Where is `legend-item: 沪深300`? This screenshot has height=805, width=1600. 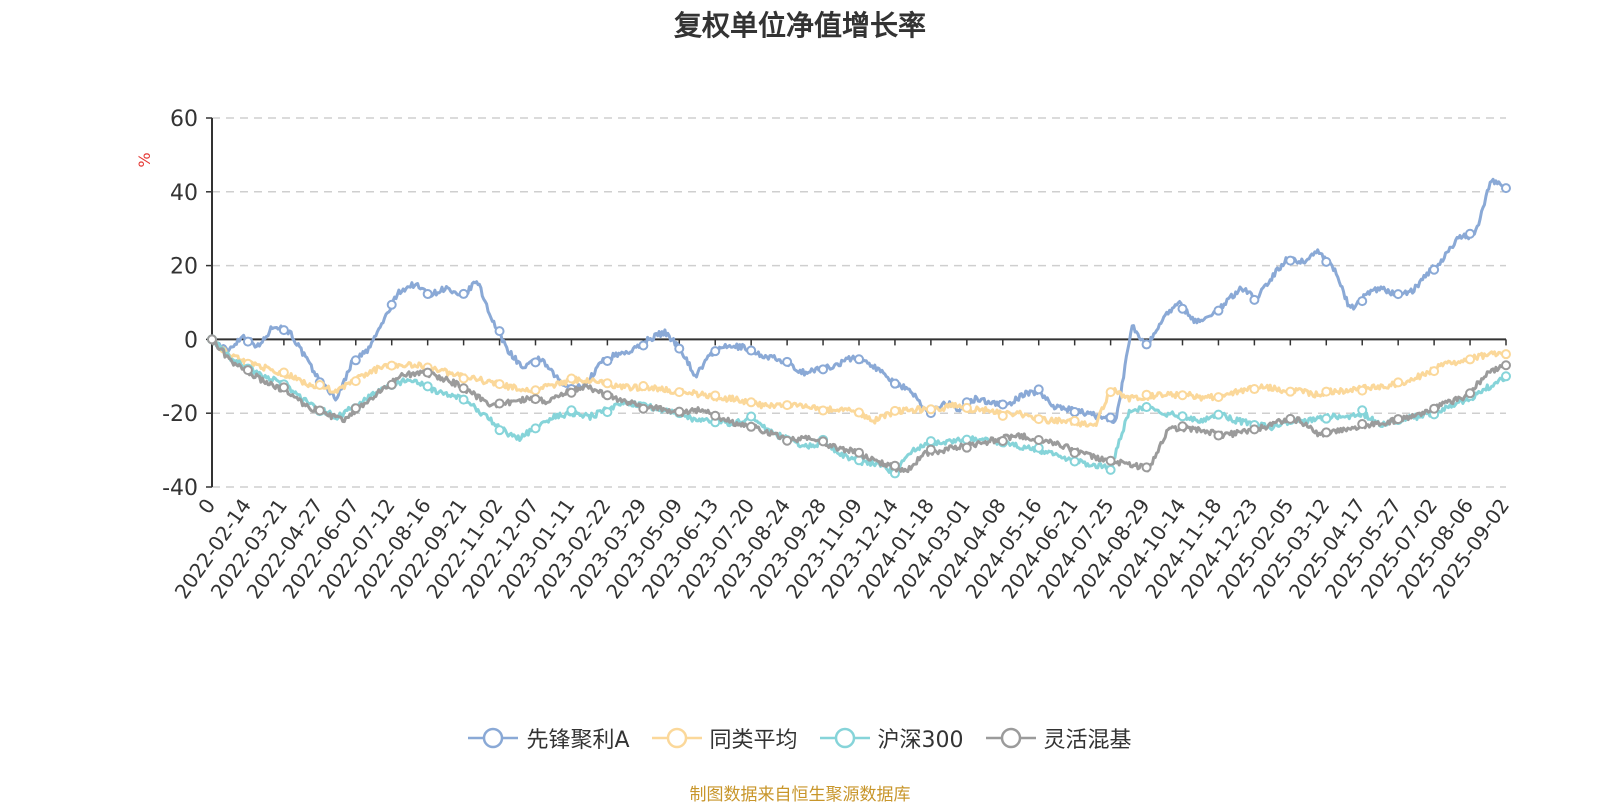
legend-item: 沪深300 is located at coordinates (891, 738).